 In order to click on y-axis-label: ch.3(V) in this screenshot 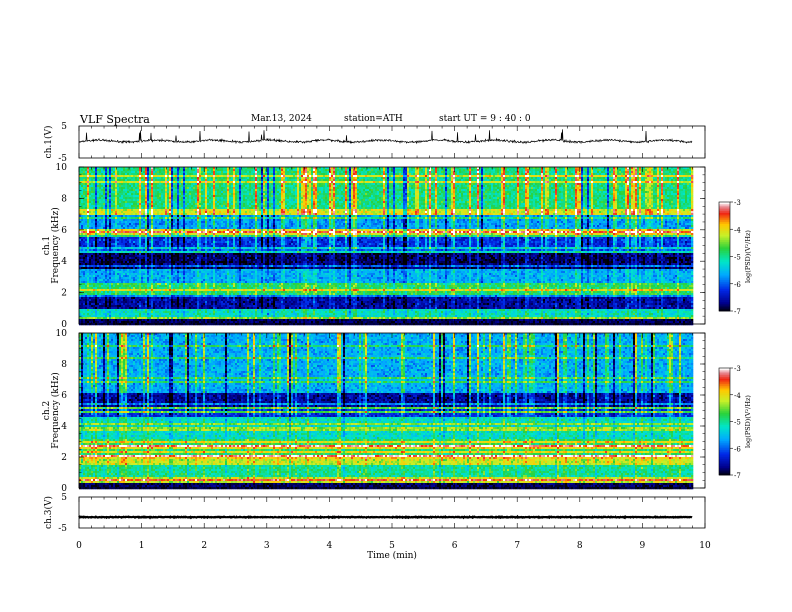, I will do `click(48, 512)`.